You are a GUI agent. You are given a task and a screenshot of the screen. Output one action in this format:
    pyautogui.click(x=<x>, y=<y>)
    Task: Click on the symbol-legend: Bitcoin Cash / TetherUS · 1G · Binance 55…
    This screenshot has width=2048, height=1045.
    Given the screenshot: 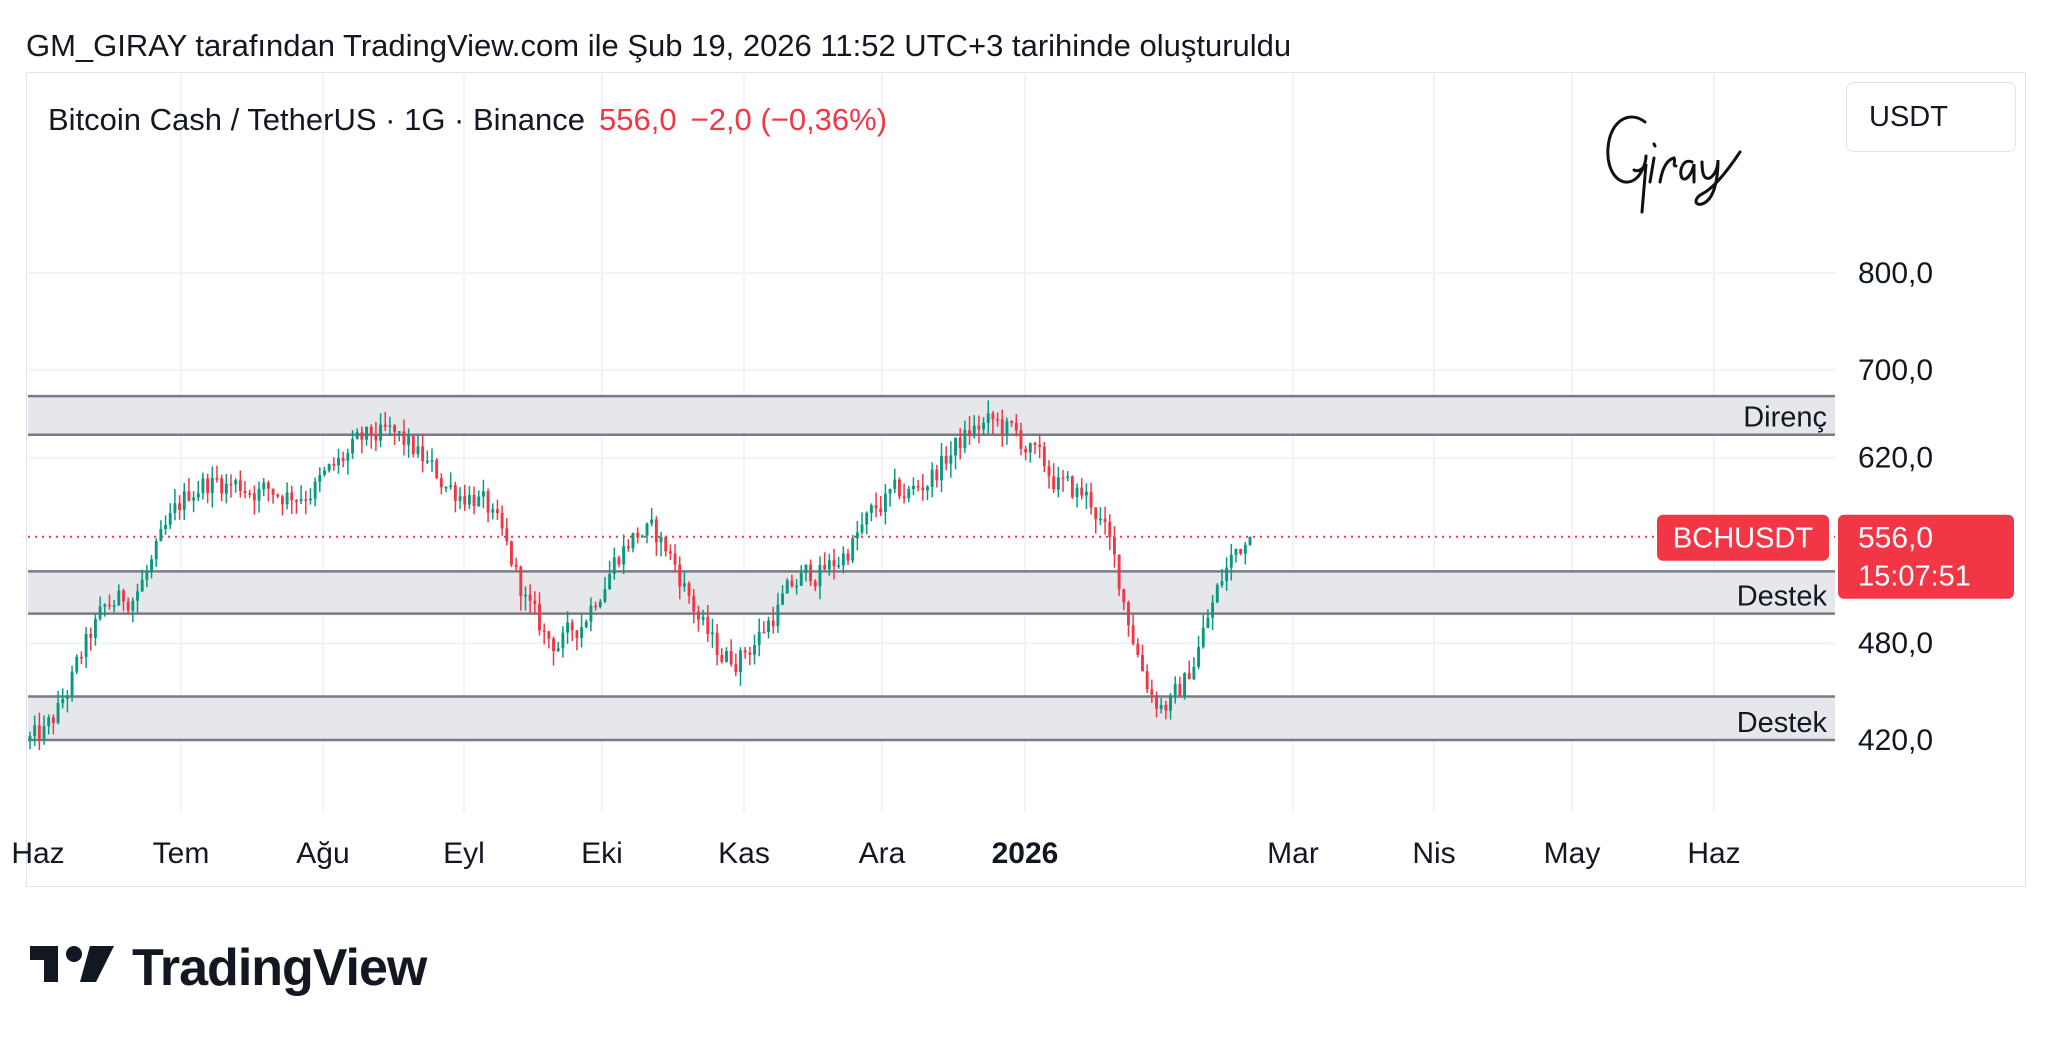 What is the action you would take?
    pyautogui.click(x=467, y=120)
    